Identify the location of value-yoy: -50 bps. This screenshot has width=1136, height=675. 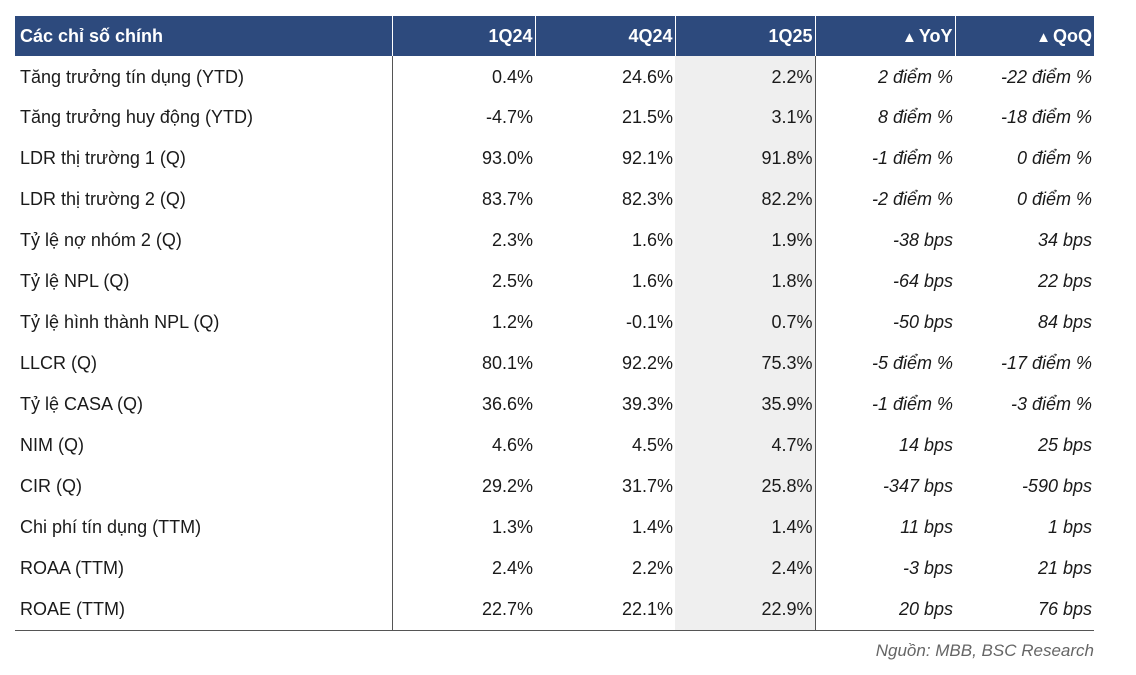
(922, 322).